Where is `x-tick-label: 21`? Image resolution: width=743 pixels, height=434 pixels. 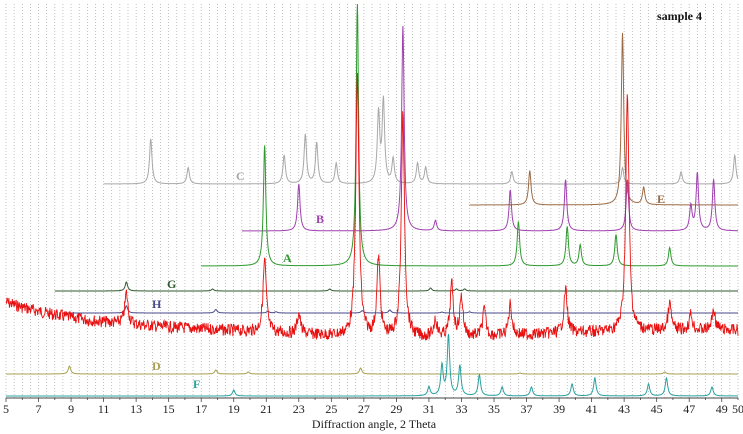 x-tick-label: 21 is located at coordinates (266, 409).